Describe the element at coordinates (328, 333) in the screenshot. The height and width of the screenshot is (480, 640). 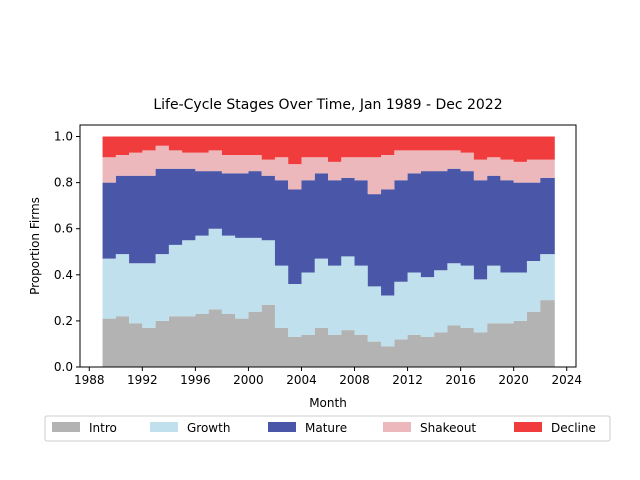
I see `area-intro` at that location.